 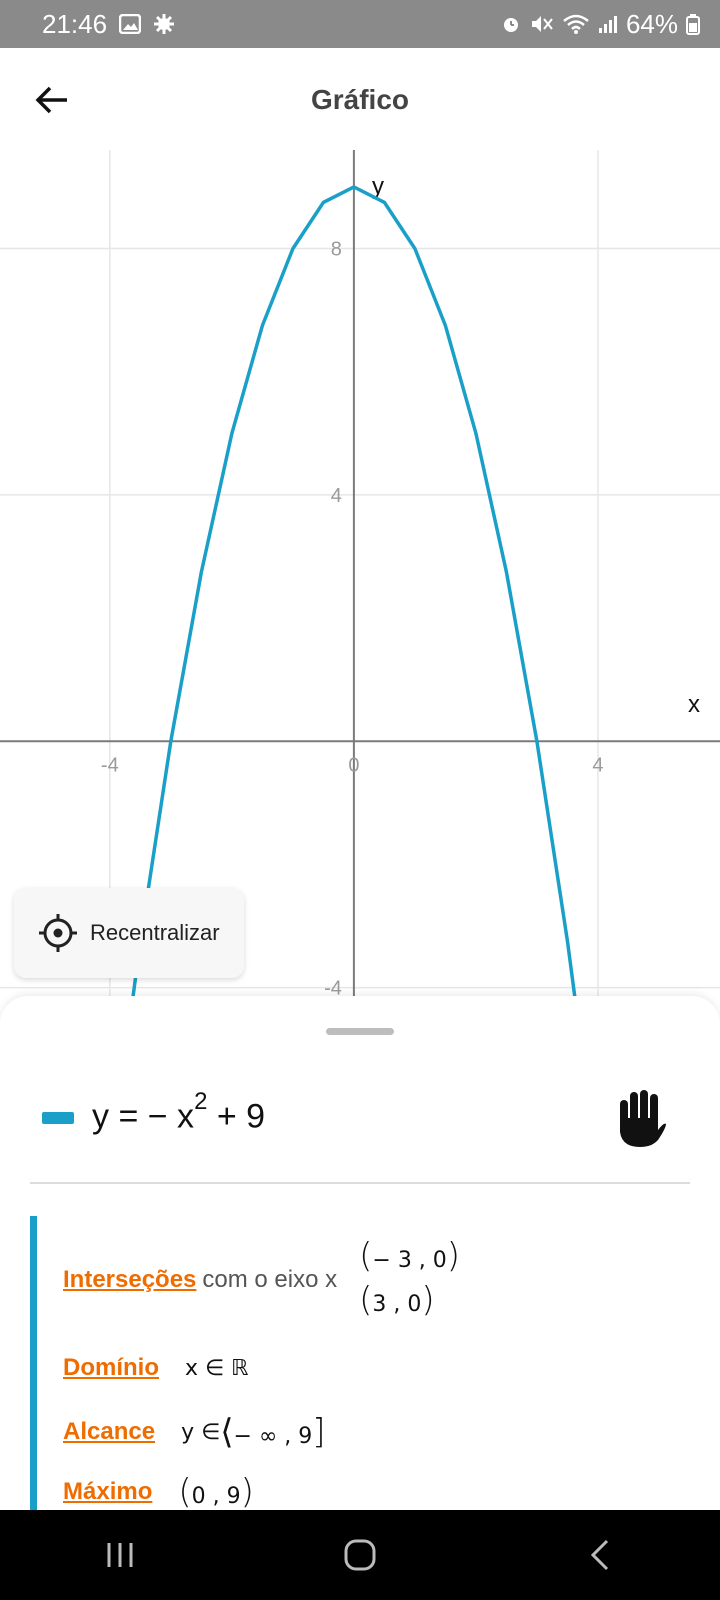 I want to click on y-tick-label: 4, so click(x=336, y=496).